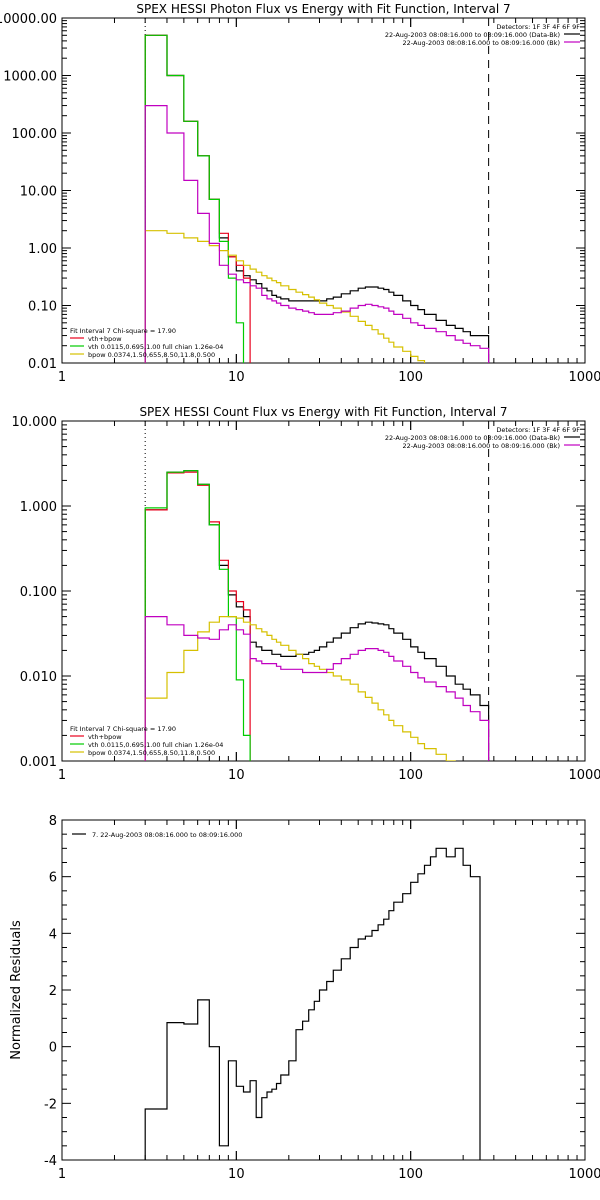 Image resolution: width=600 pixels, height=1200 pixels. What do you see at coordinates (53, 991) in the screenshot?
I see `y-tick-label: 2` at bounding box center [53, 991].